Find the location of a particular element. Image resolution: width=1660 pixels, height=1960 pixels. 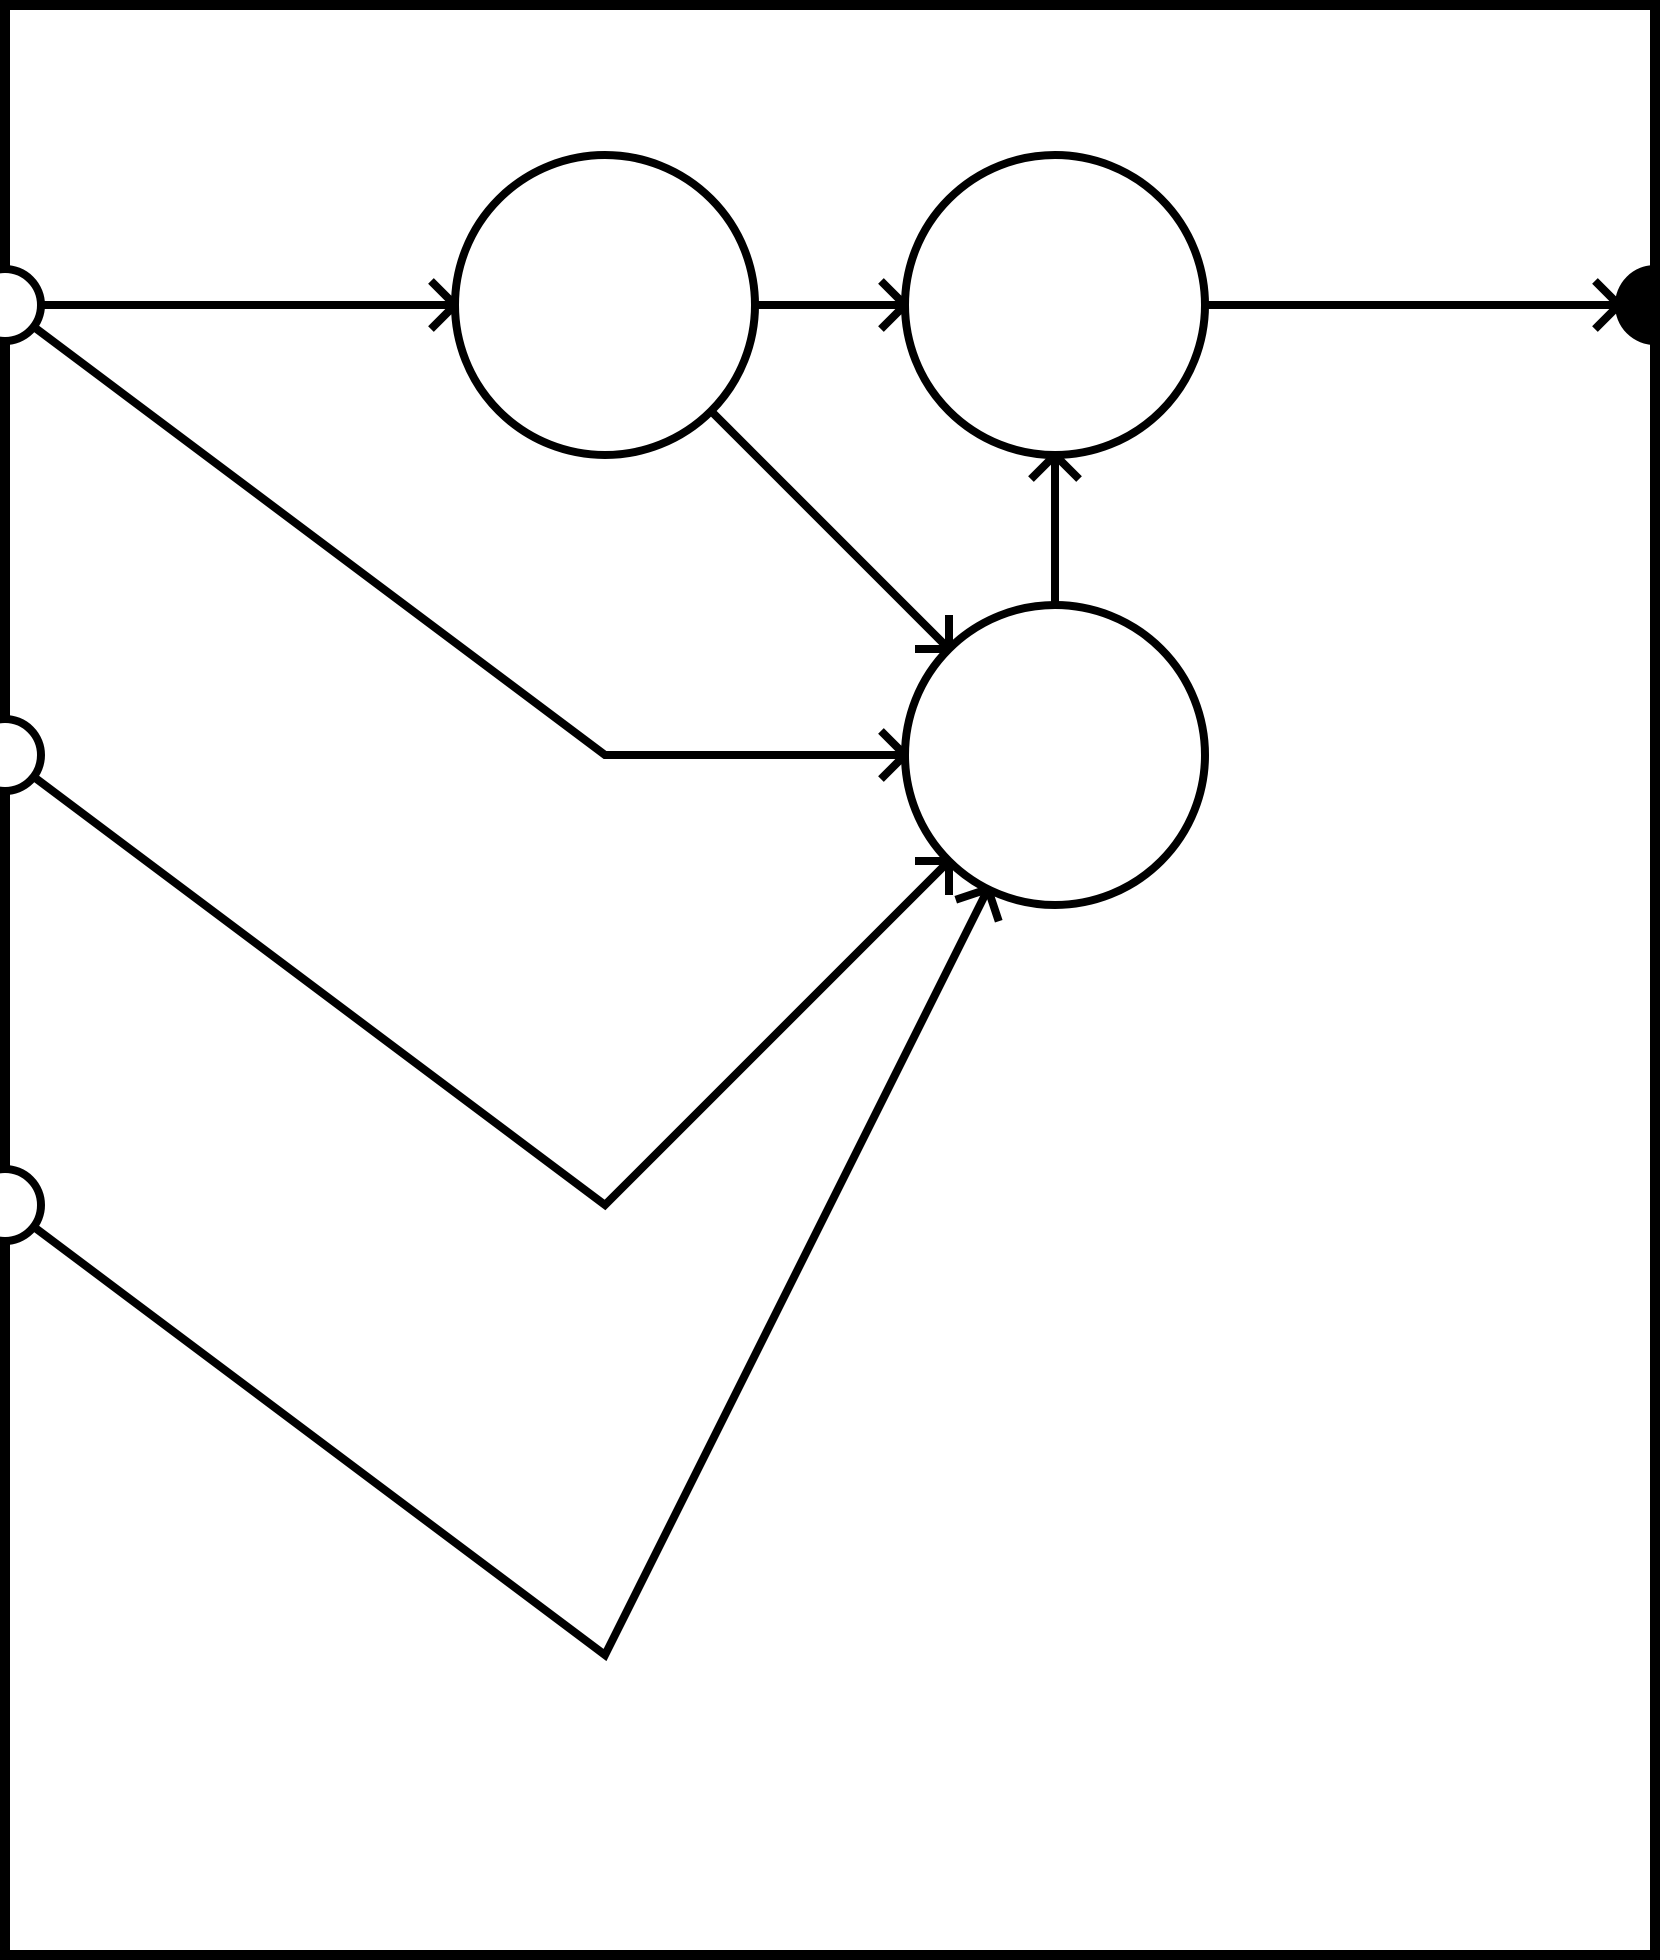

edge-in1-to-n1 is located at coordinates (251, 305).